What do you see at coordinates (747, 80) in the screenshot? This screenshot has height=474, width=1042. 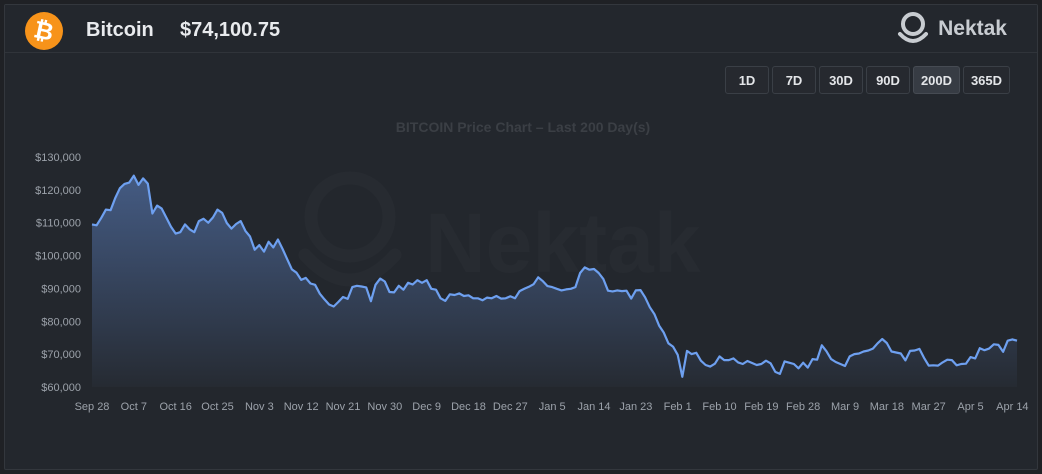 I see `range-button-1d: 1D` at bounding box center [747, 80].